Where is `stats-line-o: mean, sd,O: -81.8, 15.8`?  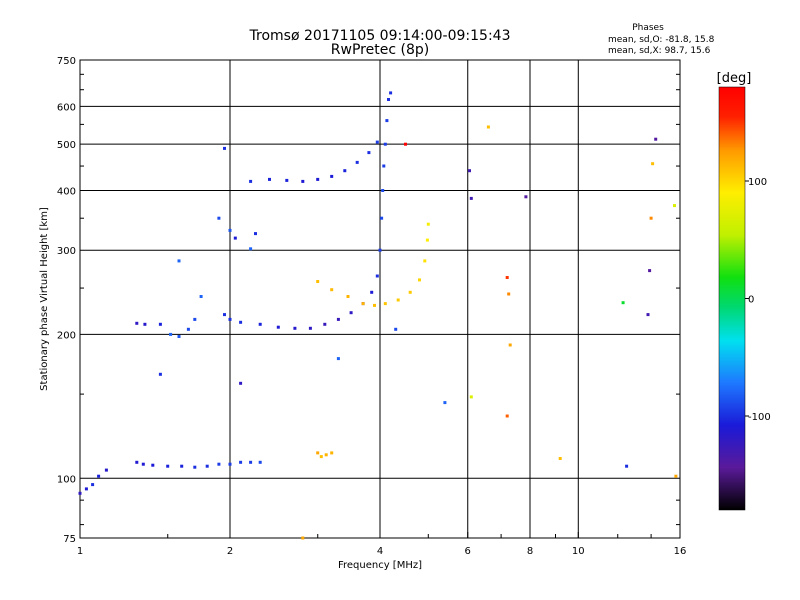 stats-line-o: mean, sd,O: -81.8, 15.8 is located at coordinates (661, 40).